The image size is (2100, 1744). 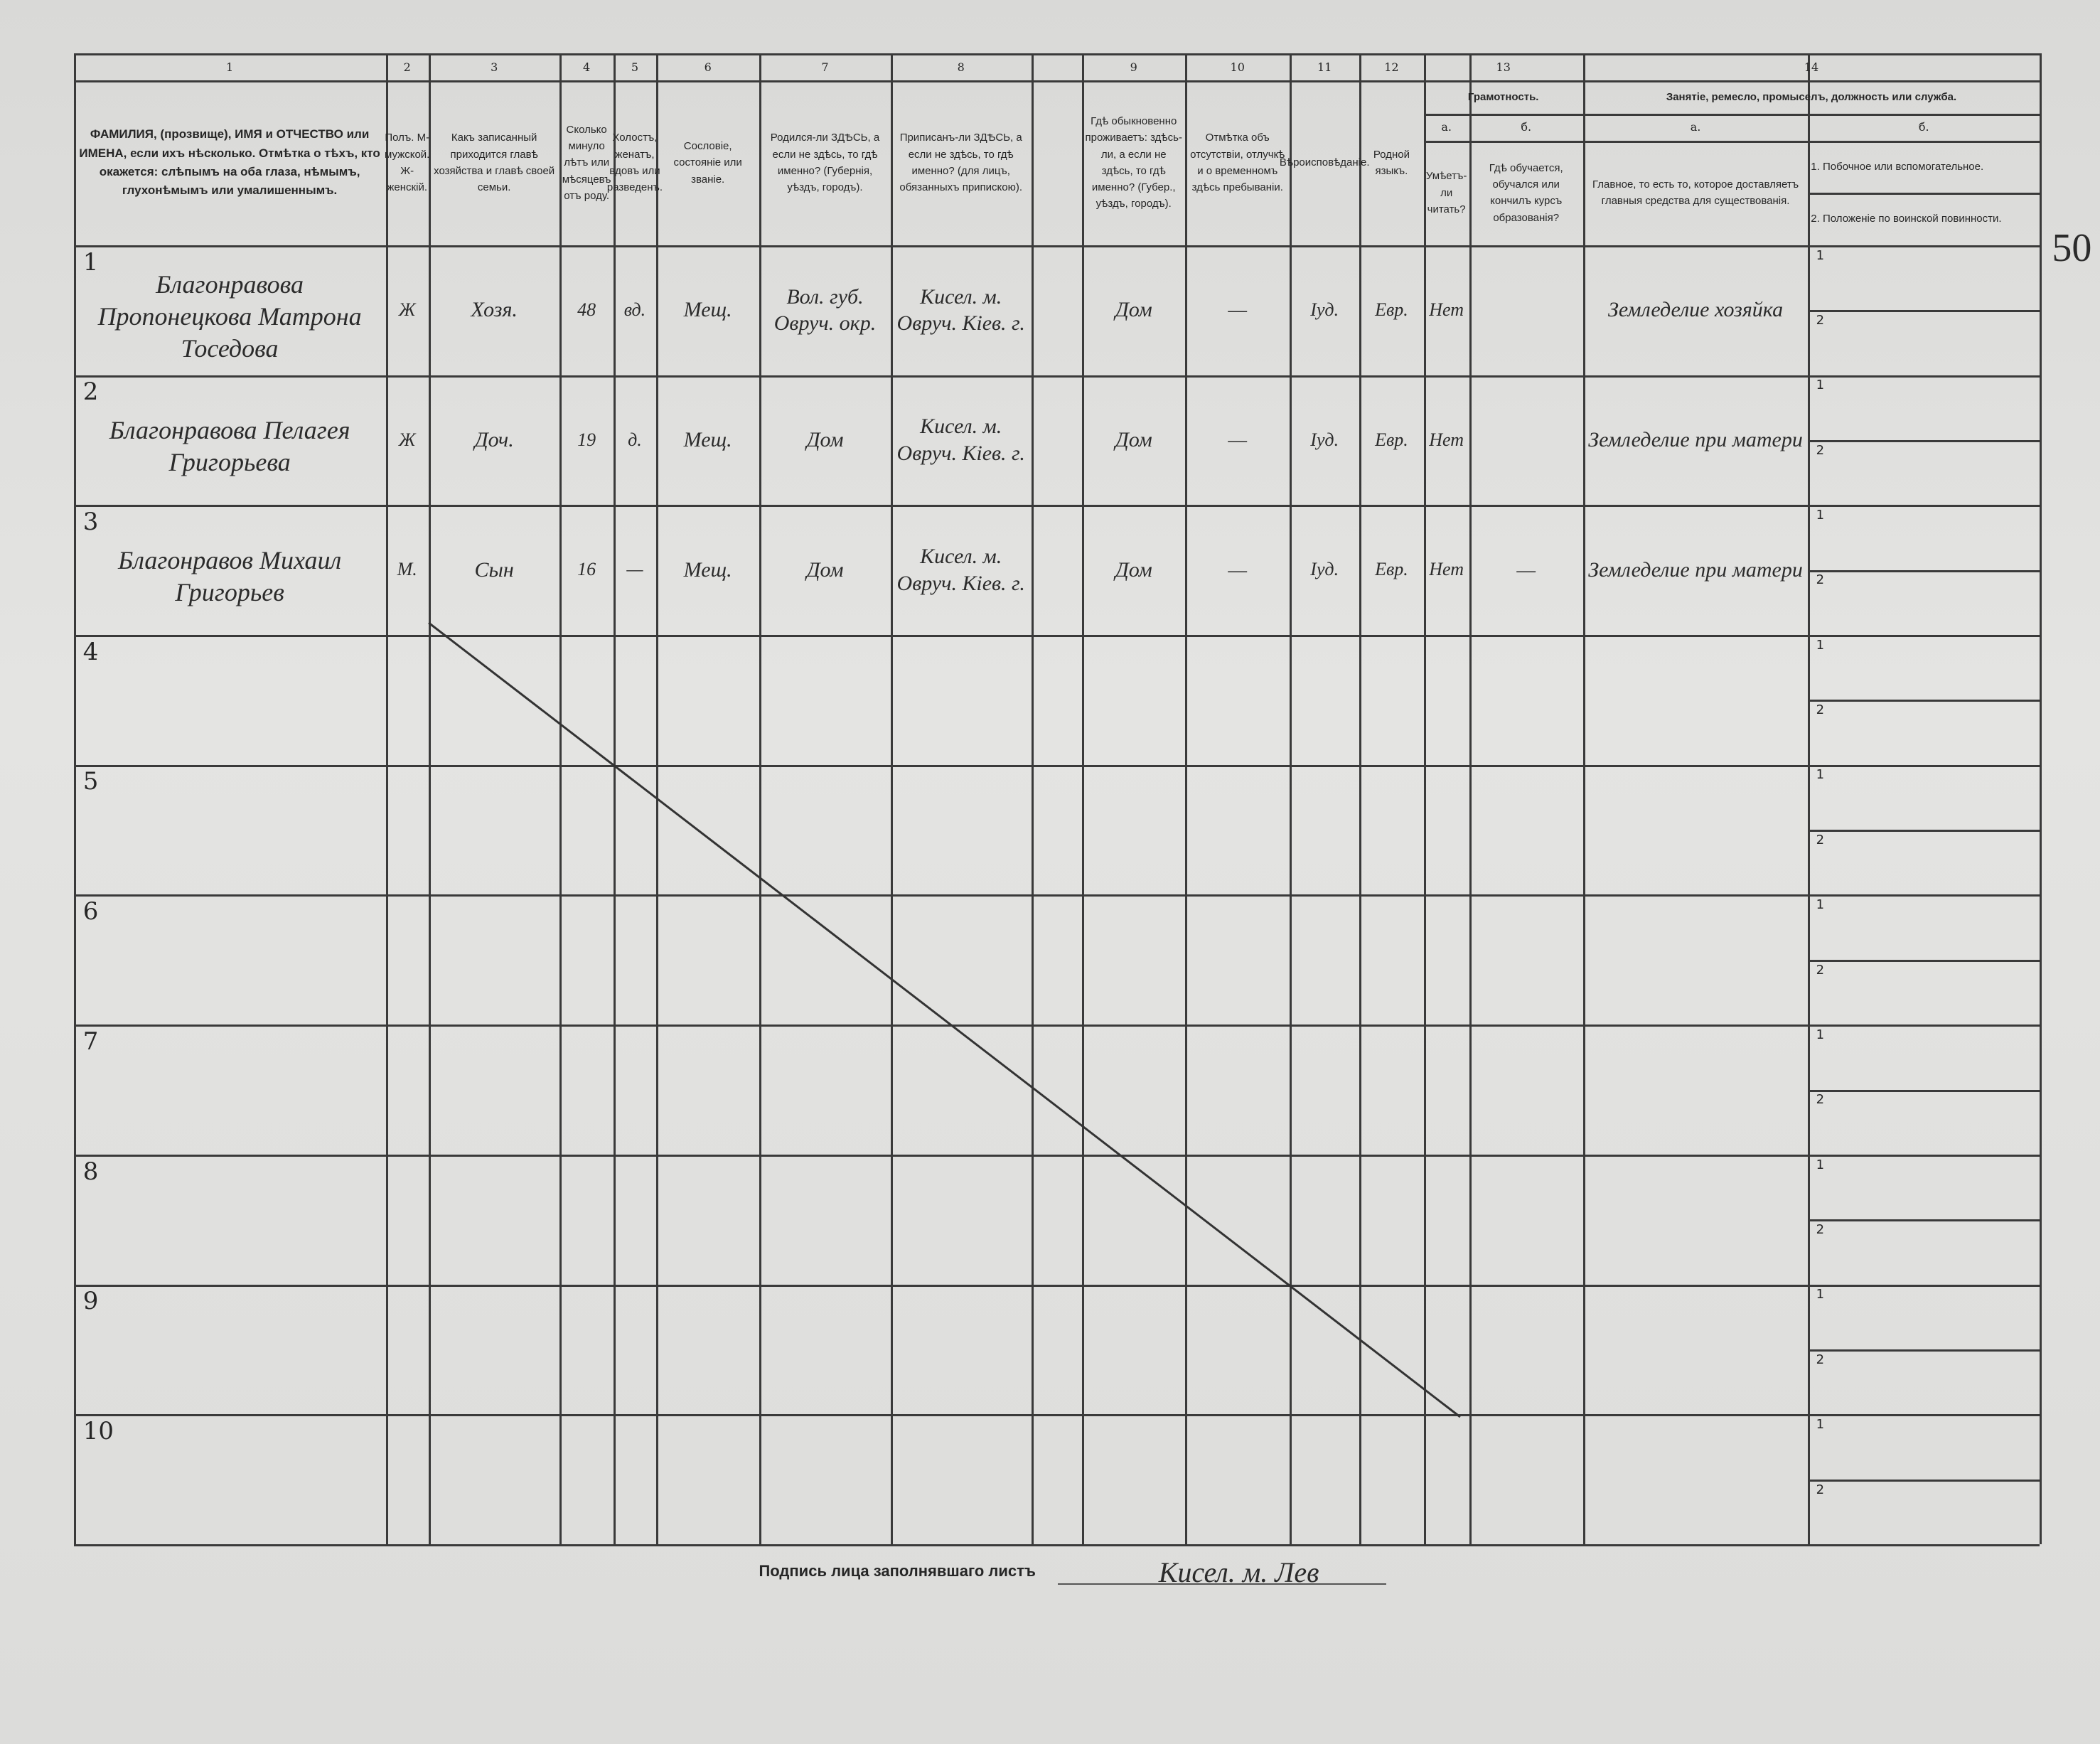 I want to click on column-number: 11, so click(x=1324, y=67).